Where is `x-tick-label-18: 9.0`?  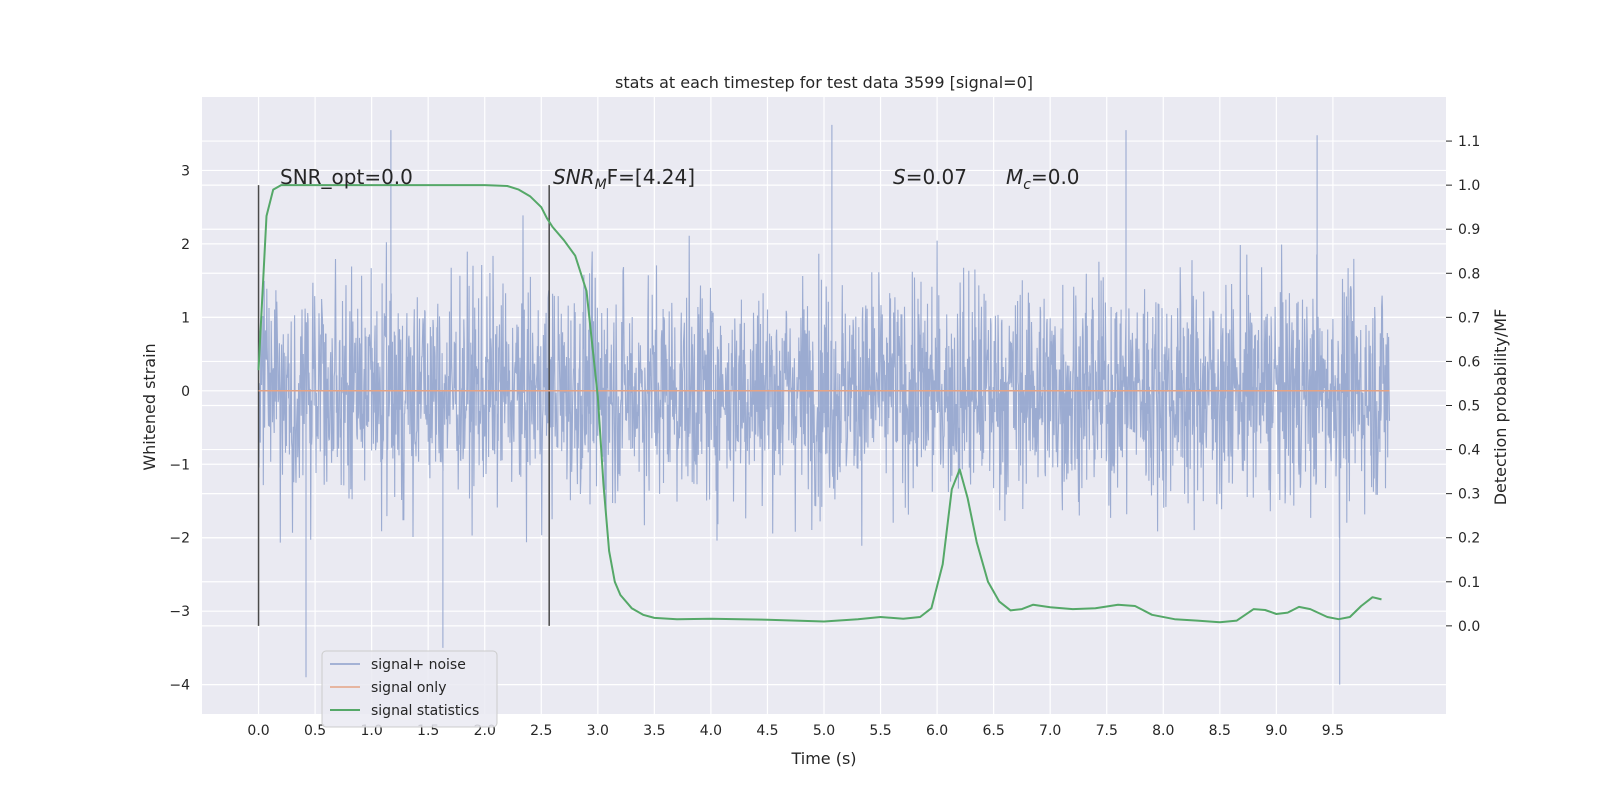
x-tick-label-18: 9.0 is located at coordinates (1276, 731).